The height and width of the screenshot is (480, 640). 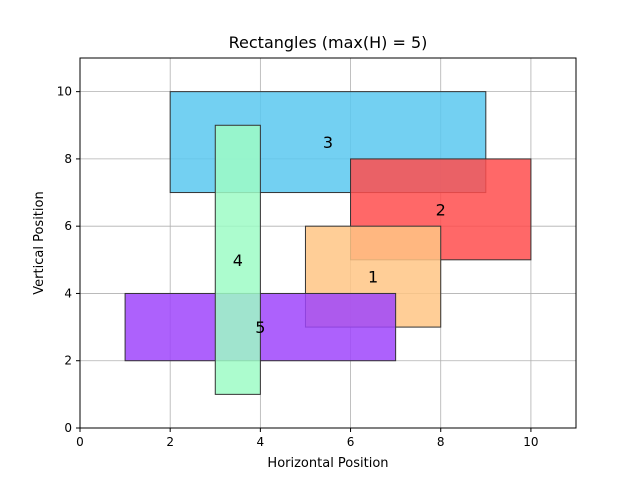 What do you see at coordinates (68, 428) in the screenshot?
I see `y-tick-label-0: 0` at bounding box center [68, 428].